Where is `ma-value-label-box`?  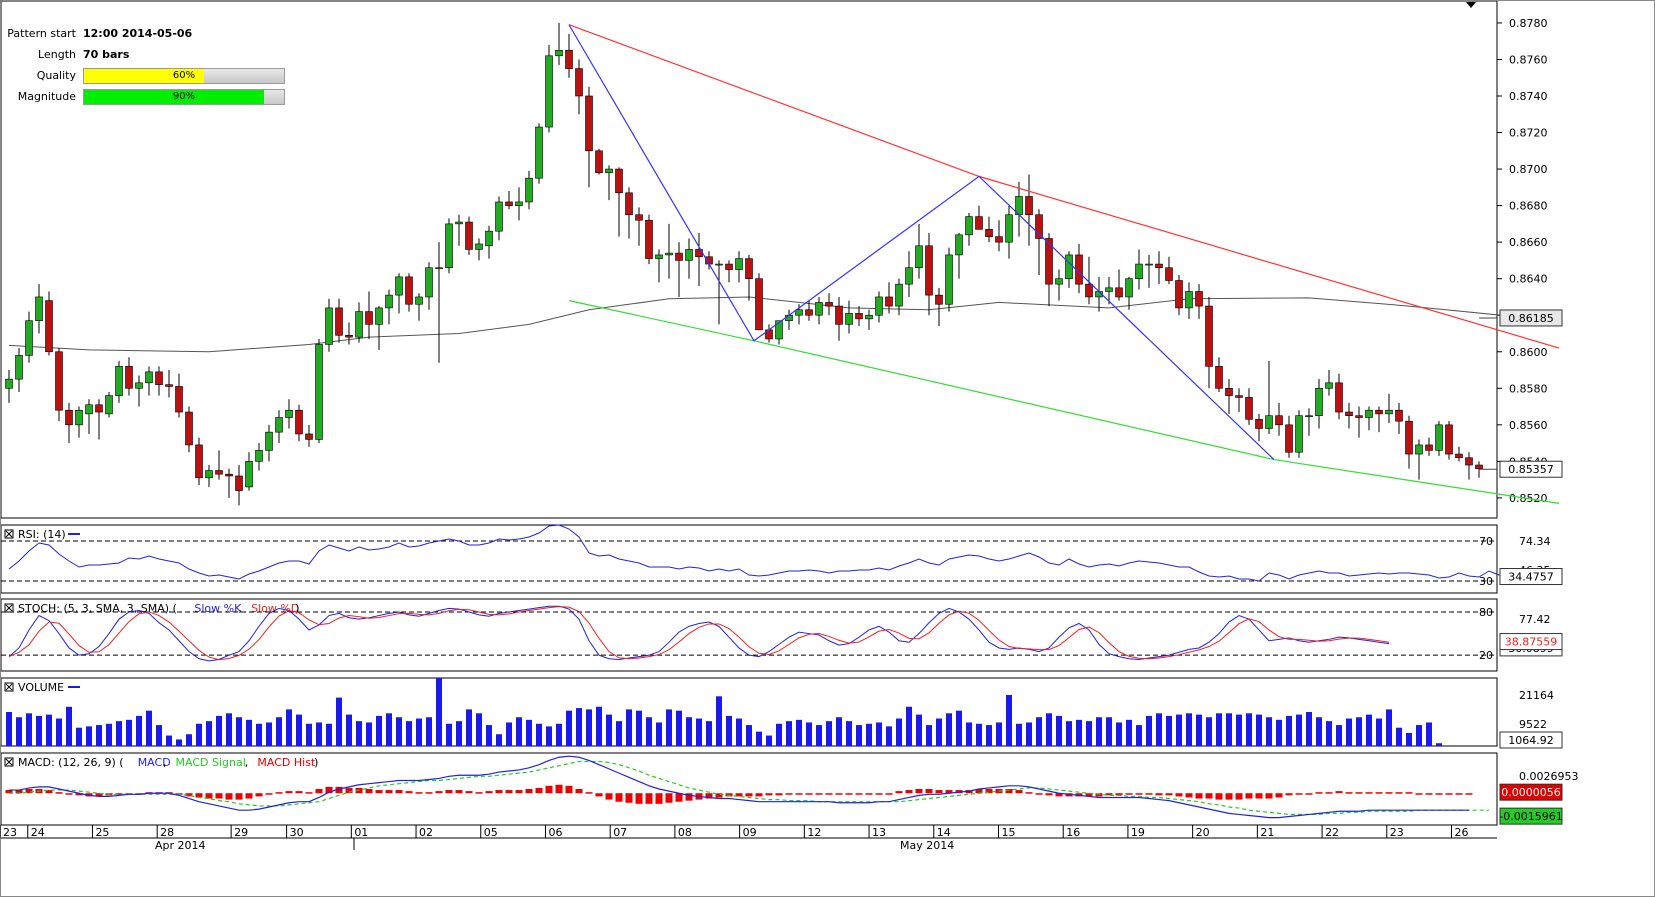
ma-value-label-box is located at coordinates (1531, 318).